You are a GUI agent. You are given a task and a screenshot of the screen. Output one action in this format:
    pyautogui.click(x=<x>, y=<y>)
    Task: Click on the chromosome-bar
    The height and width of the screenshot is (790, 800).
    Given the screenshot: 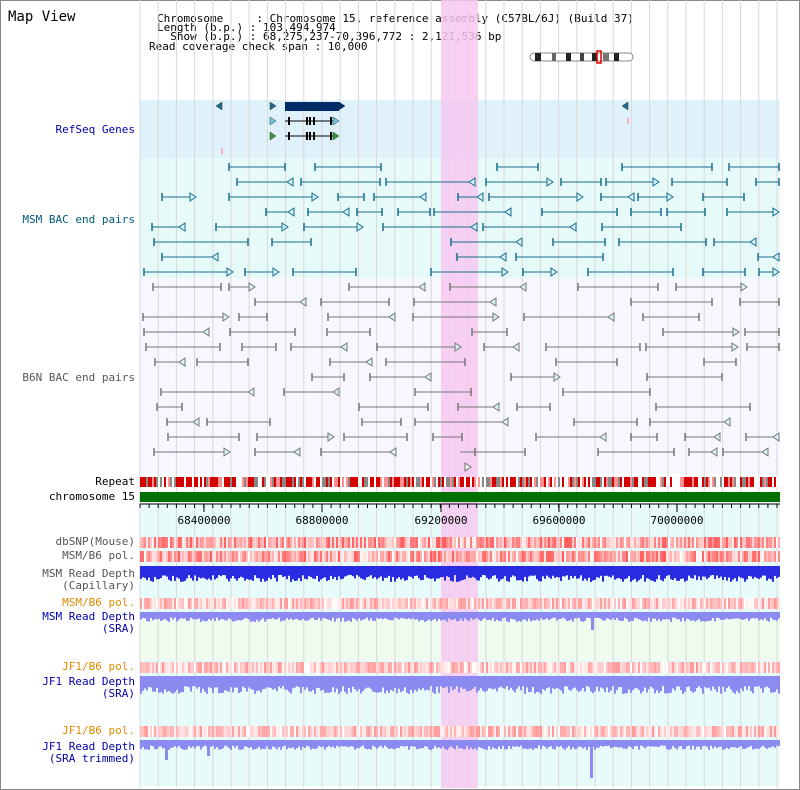 What is the action you would take?
    pyautogui.click(x=460, y=497)
    